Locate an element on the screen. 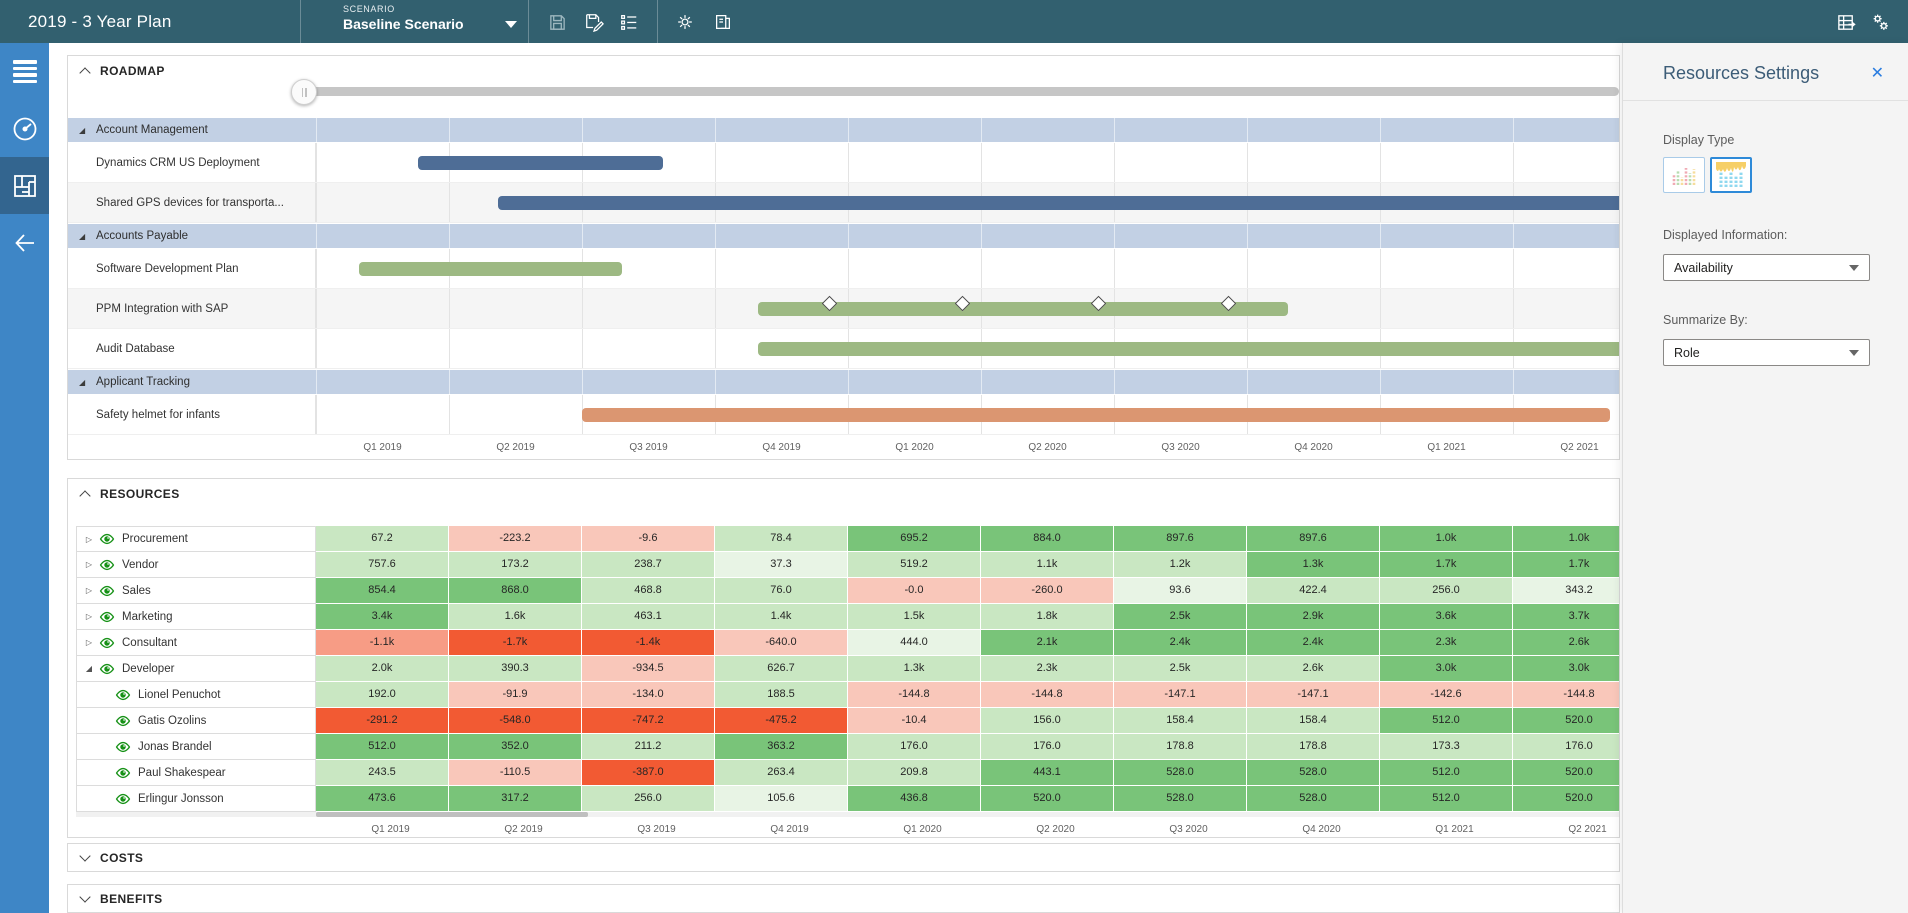 This screenshot has width=1908, height=913. heatmap-cell: 2.6k is located at coordinates (1566, 643).